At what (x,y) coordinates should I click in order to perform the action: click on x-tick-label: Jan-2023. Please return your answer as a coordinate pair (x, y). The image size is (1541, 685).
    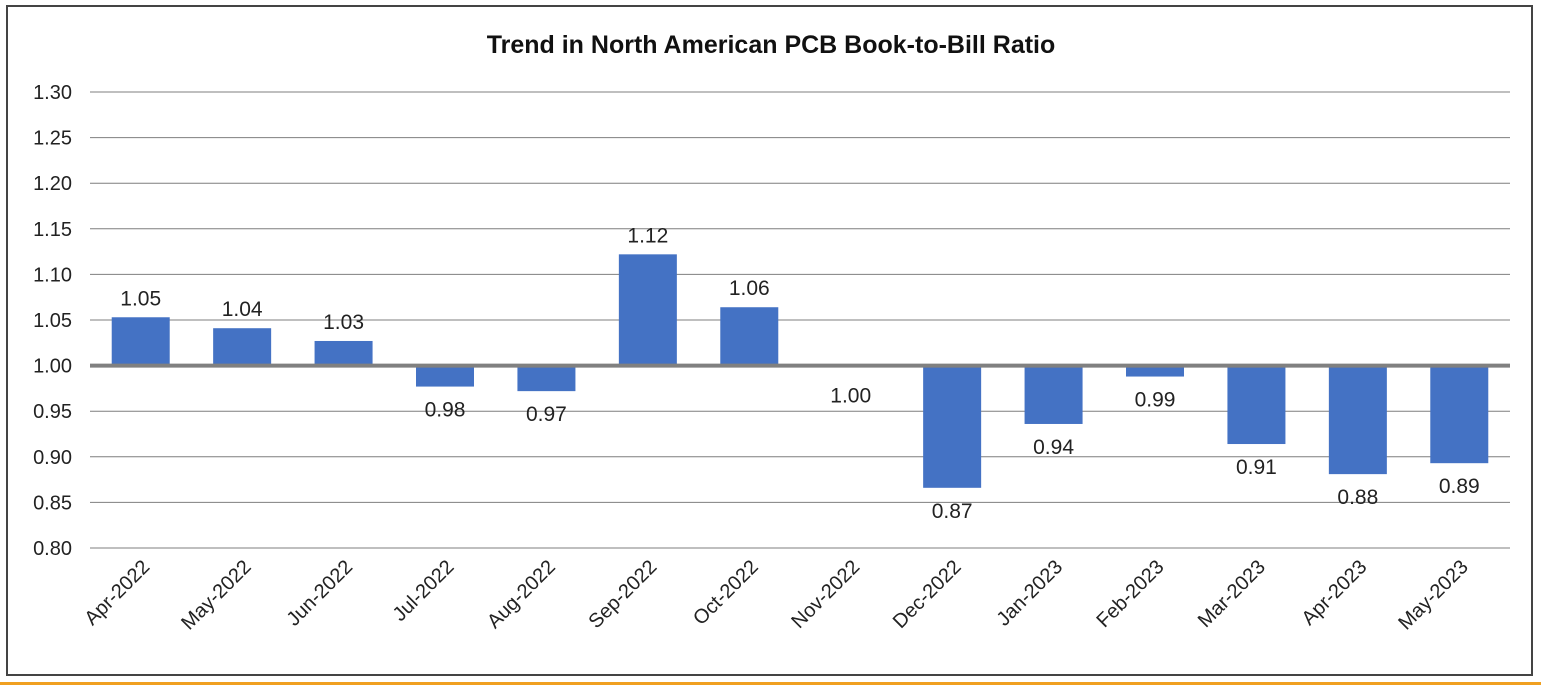
    Looking at the image, I should click on (1030, 593).